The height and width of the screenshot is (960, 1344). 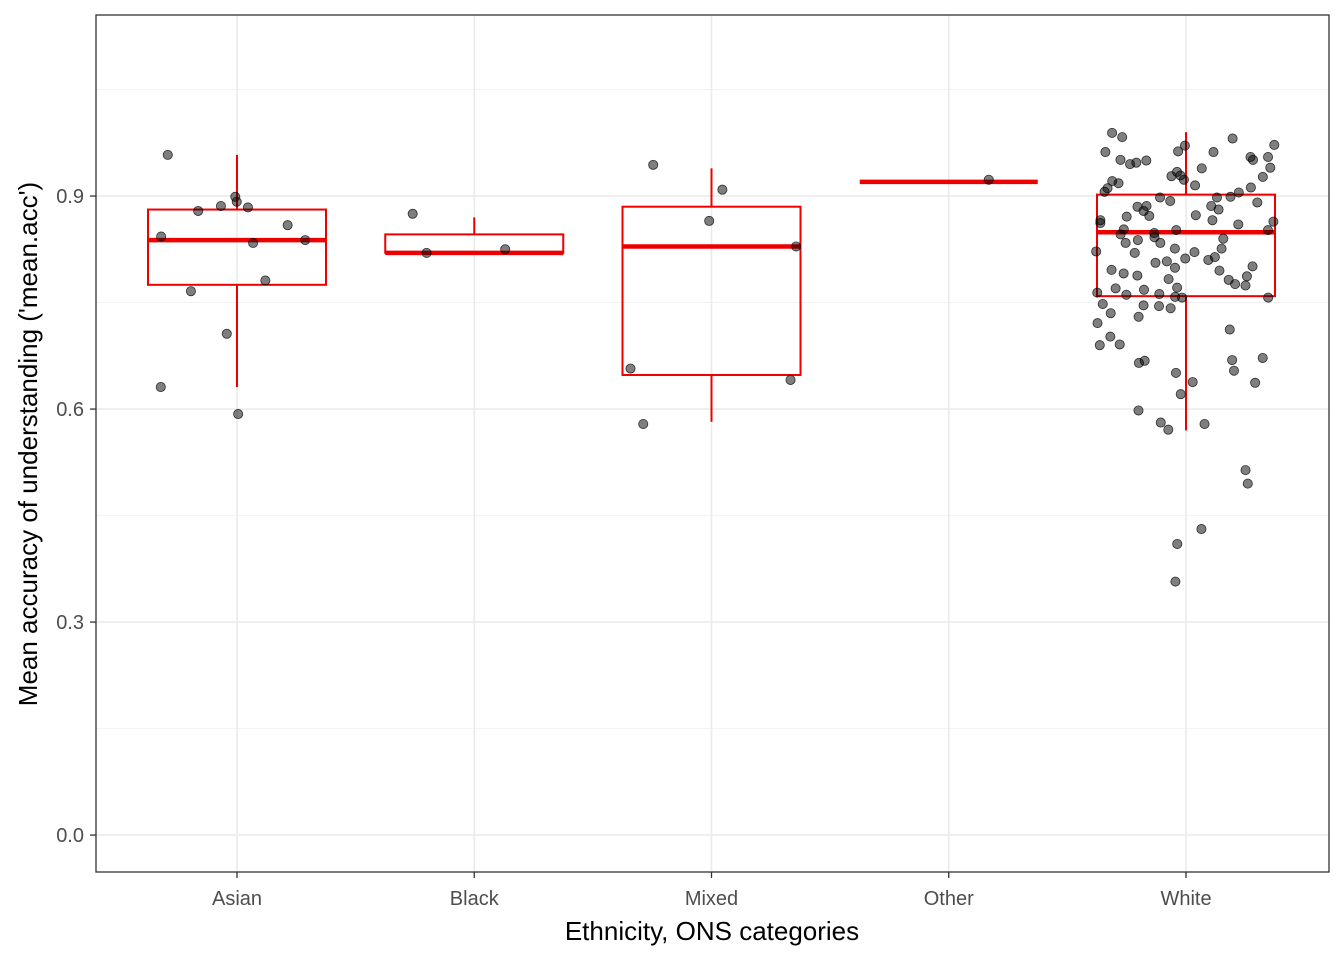 I want to click on y-tick-label: 0.9, so click(x=70, y=197).